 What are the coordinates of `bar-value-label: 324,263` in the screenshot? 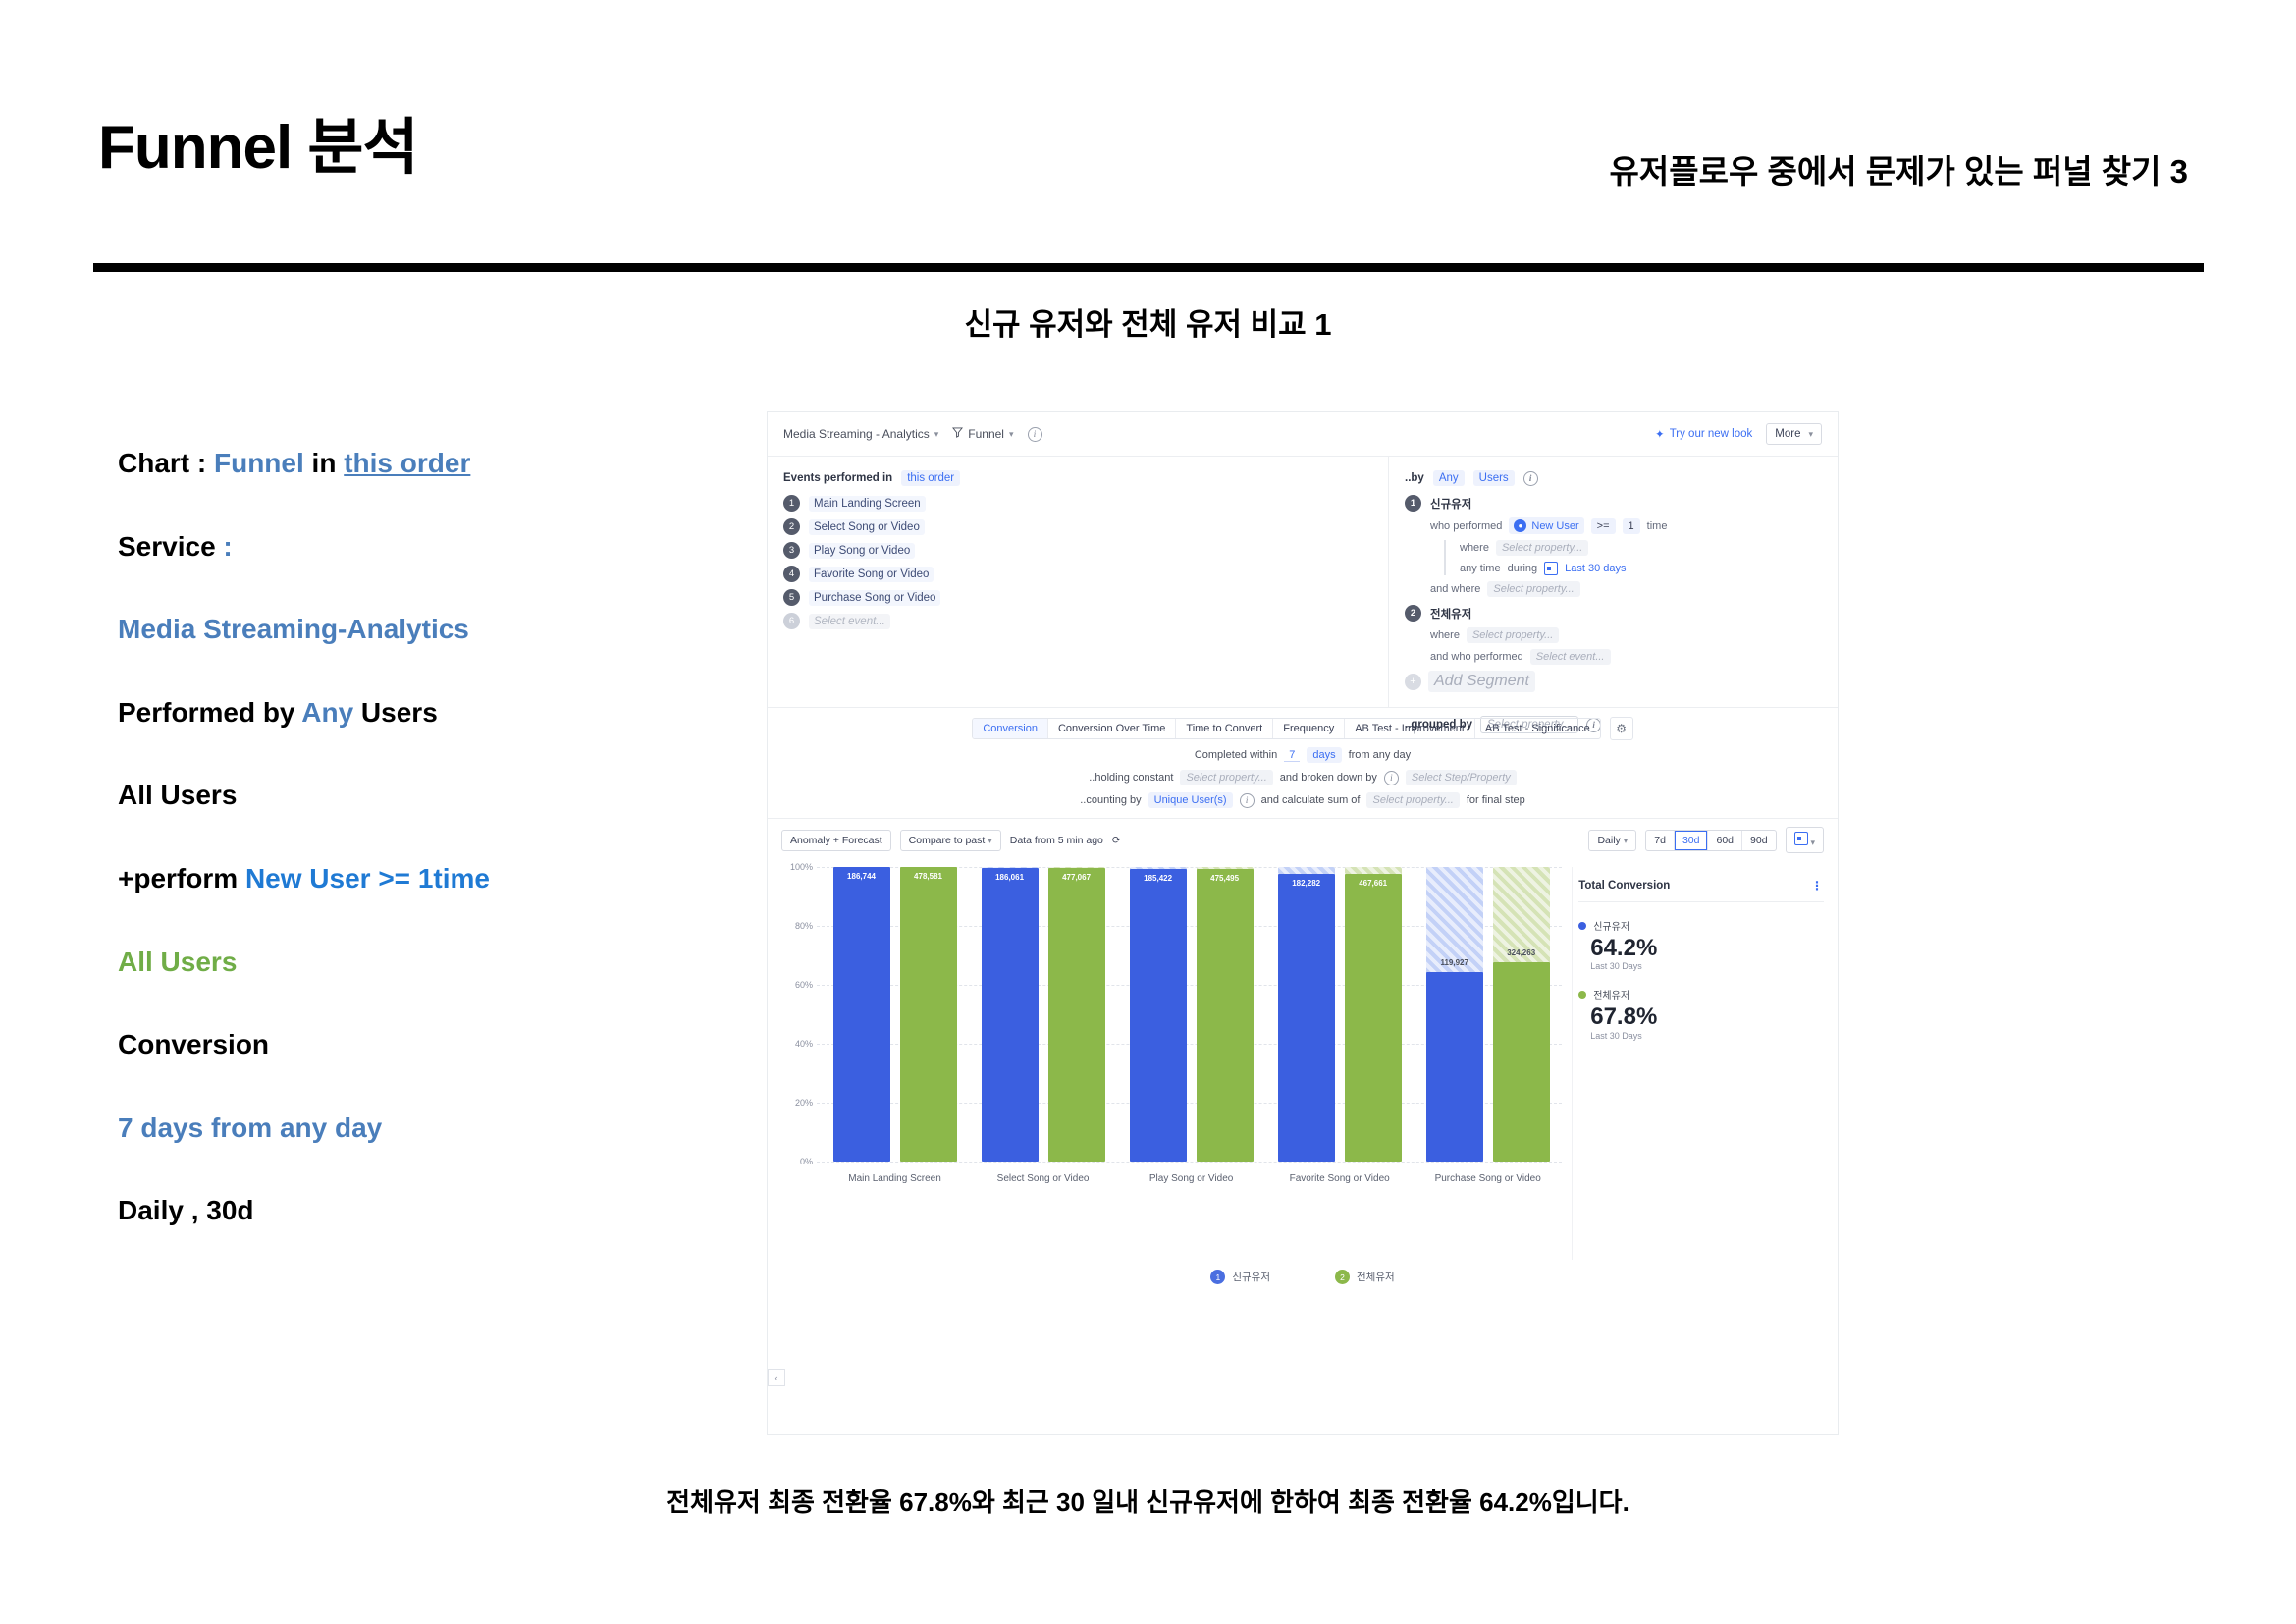 It's located at (1521, 952).